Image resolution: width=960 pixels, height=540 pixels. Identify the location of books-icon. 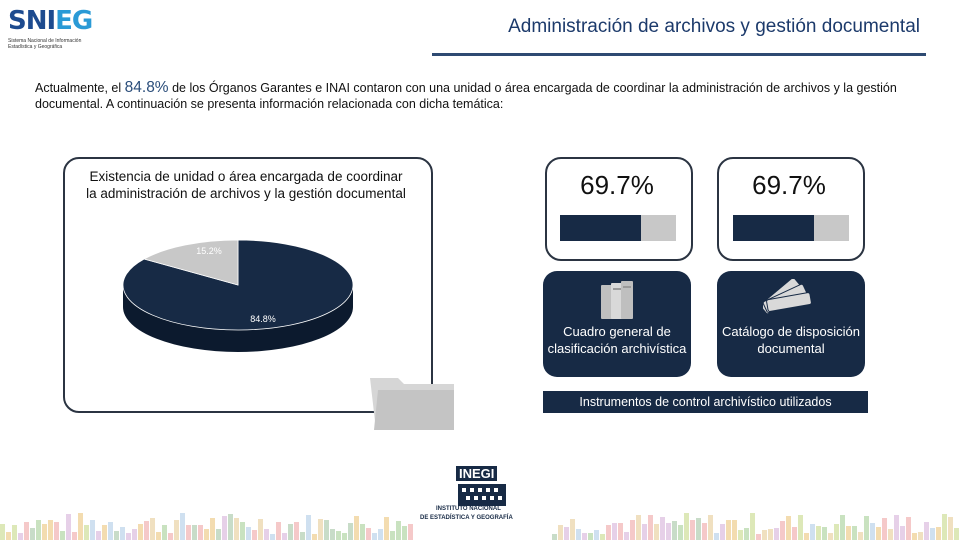
(617, 300).